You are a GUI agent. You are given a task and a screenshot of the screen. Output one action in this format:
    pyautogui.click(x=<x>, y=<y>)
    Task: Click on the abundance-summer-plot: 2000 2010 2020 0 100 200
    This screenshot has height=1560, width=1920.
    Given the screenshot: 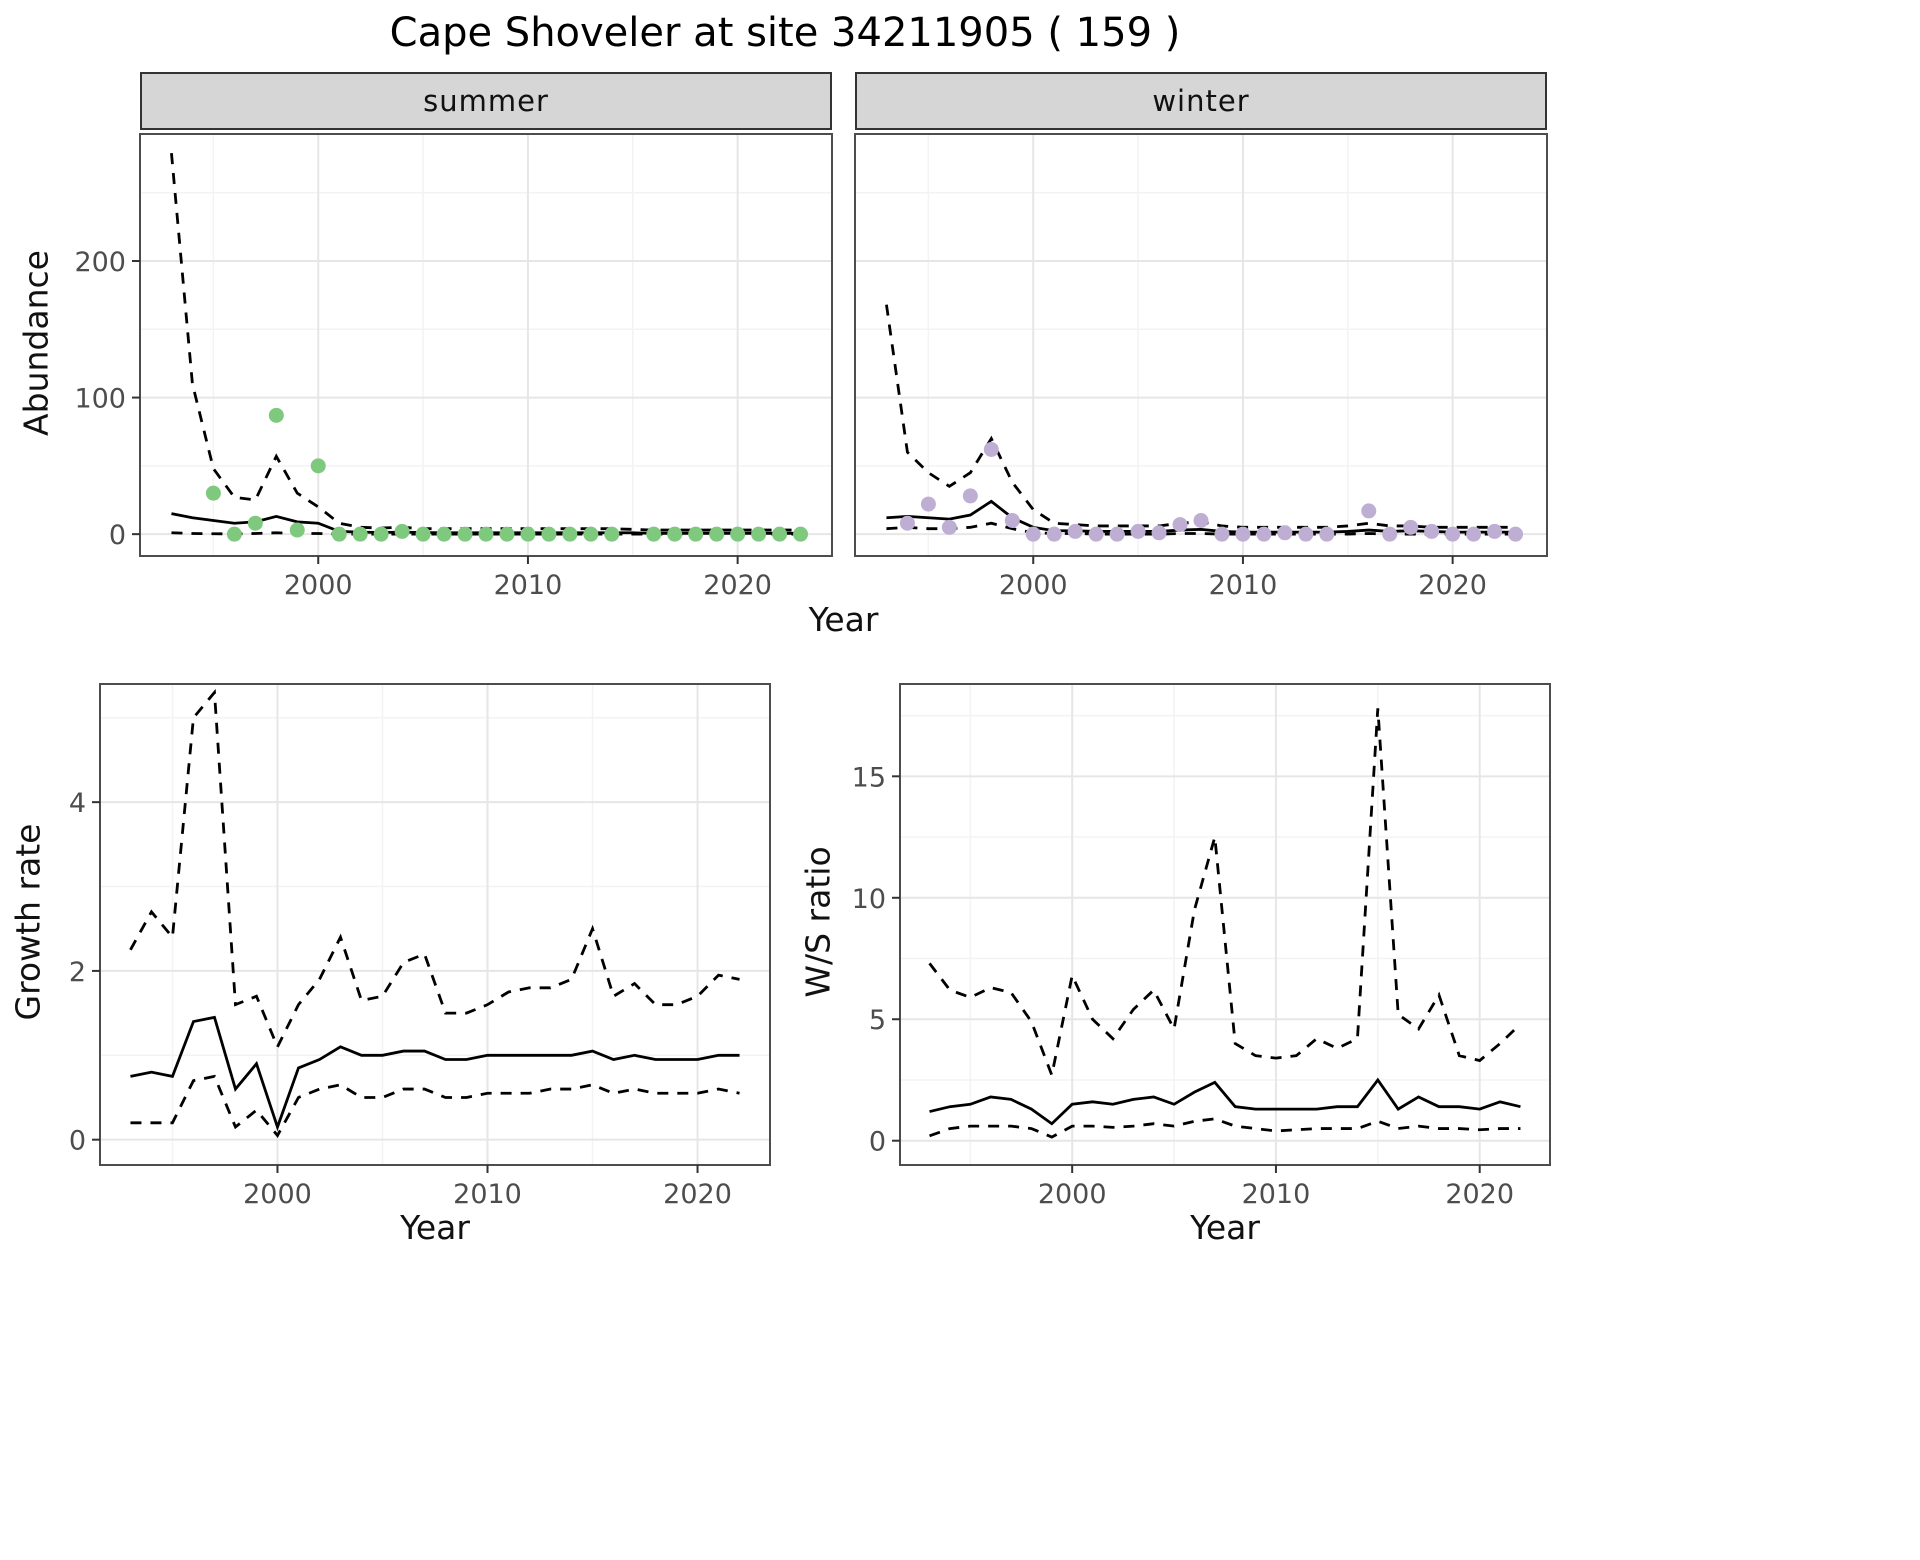 What is the action you would take?
    pyautogui.click(x=453, y=367)
    